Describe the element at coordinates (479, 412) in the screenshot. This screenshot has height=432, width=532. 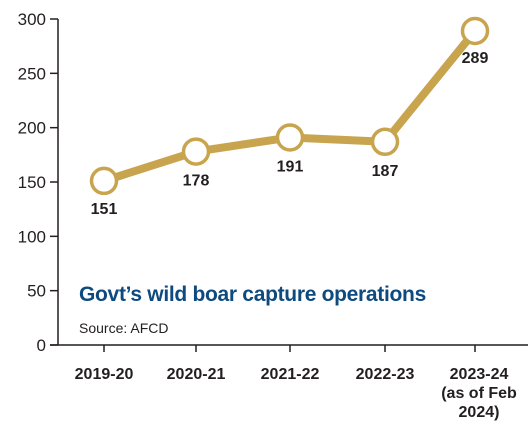
I see `x-tick-label: 2024)` at that location.